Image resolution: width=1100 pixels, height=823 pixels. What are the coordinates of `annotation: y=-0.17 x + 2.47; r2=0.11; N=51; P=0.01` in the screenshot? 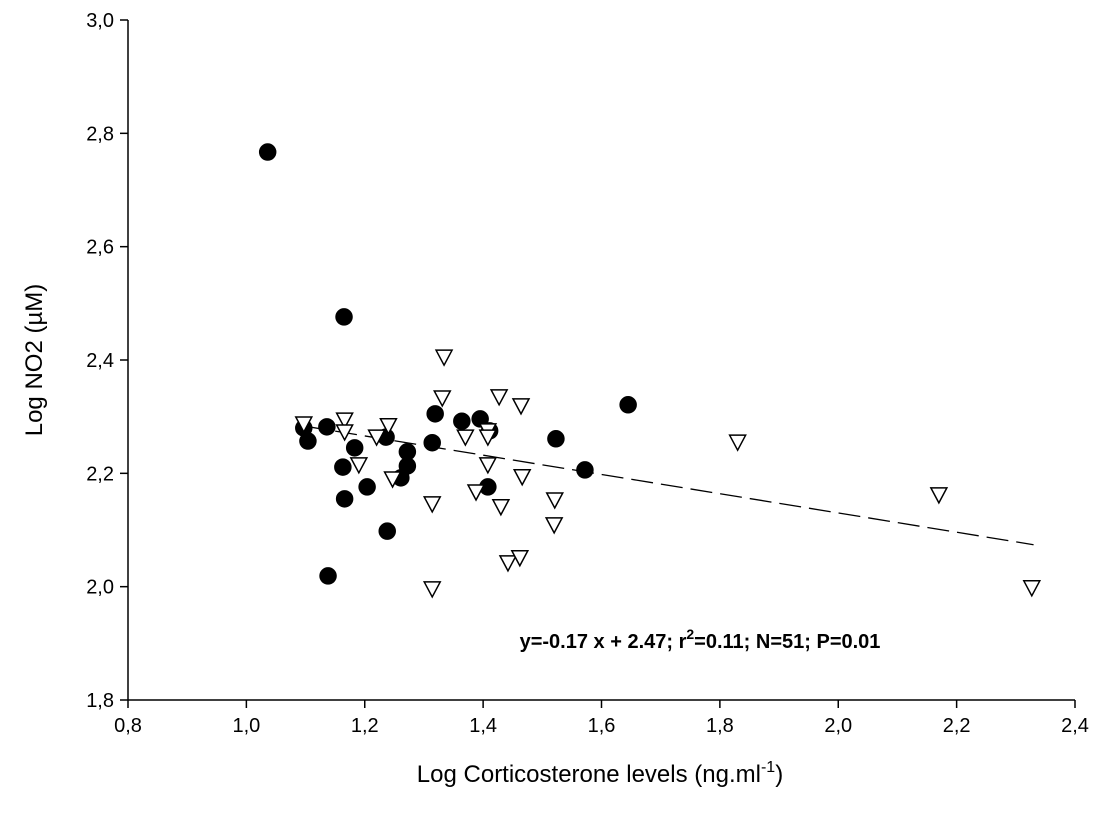 It's located at (700, 639).